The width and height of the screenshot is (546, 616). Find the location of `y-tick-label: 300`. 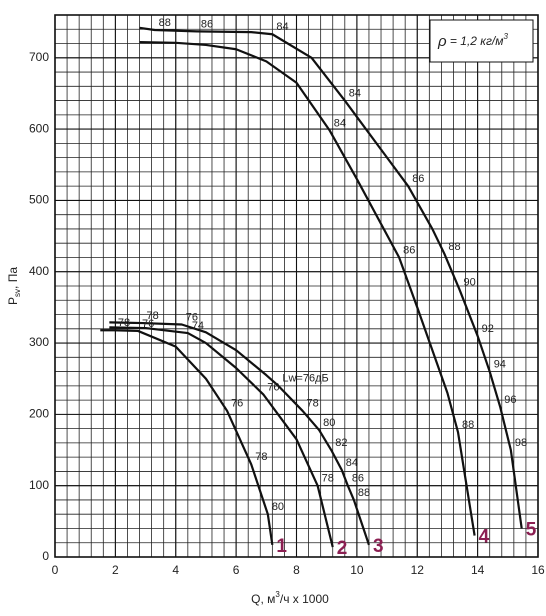

y-tick-label: 300 is located at coordinates (39, 342).